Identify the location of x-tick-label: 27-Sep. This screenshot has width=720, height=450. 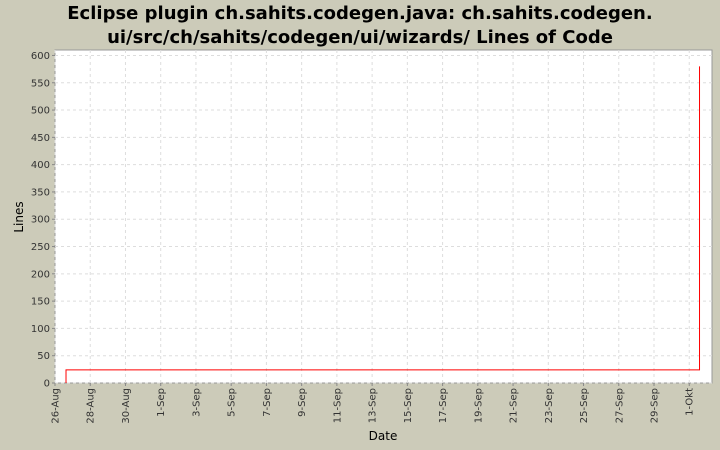
(619, 405).